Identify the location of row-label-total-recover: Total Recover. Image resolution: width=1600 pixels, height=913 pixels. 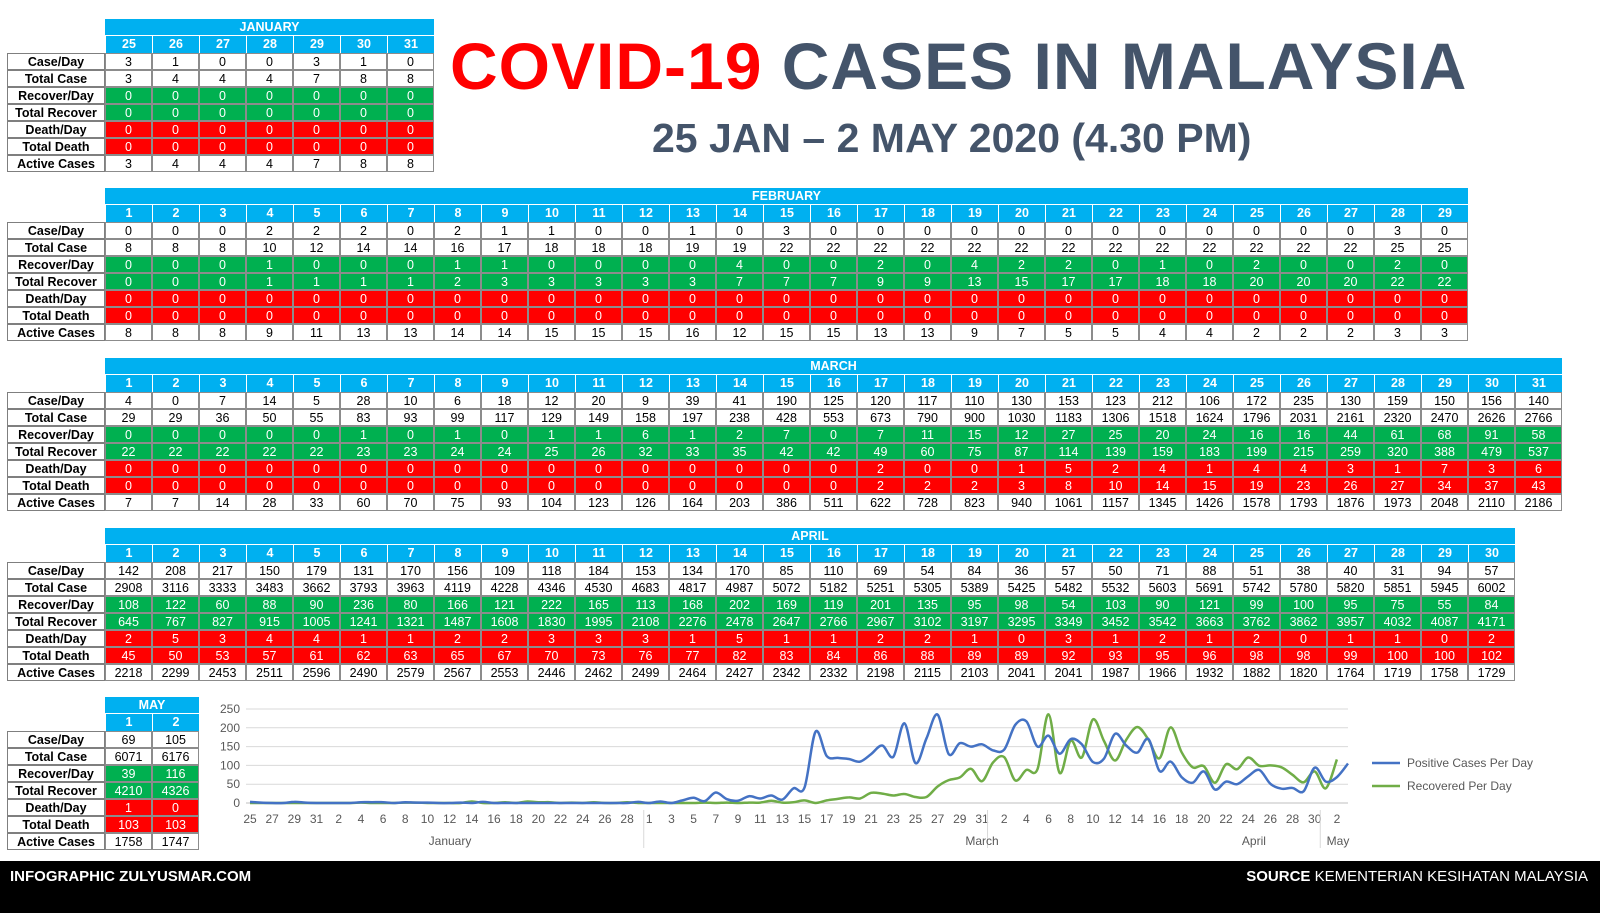
(56, 112).